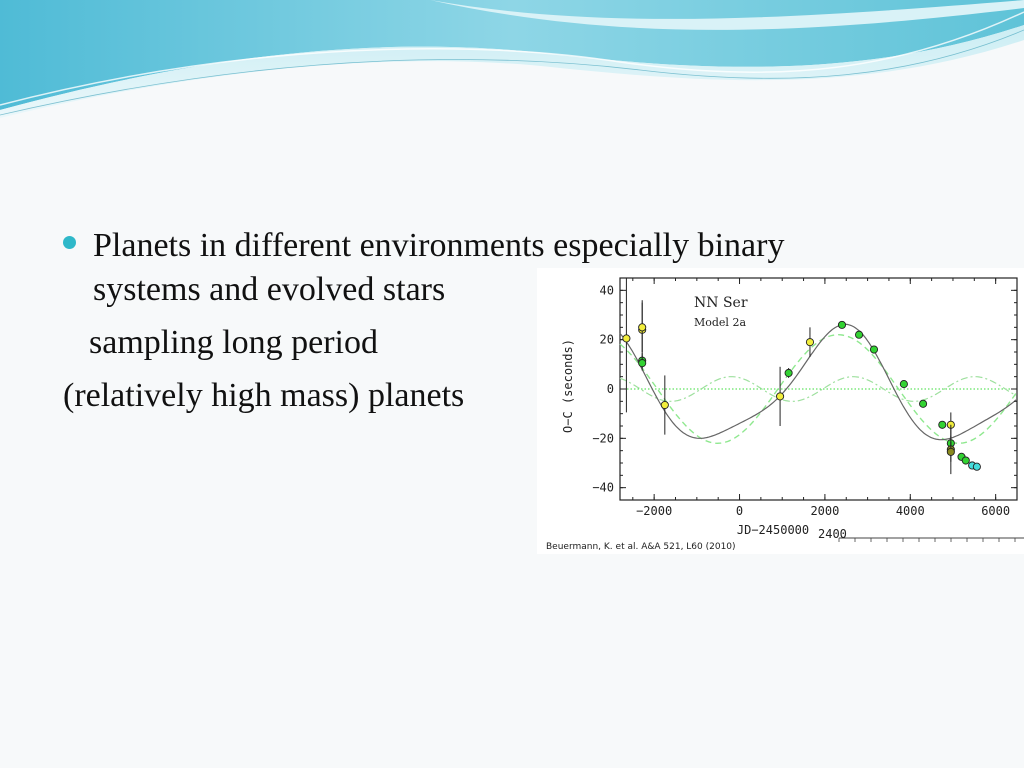 The image size is (1024, 768). What do you see at coordinates (269, 289) in the screenshot?
I see `bullet-text-line2: systems and evolved stars` at bounding box center [269, 289].